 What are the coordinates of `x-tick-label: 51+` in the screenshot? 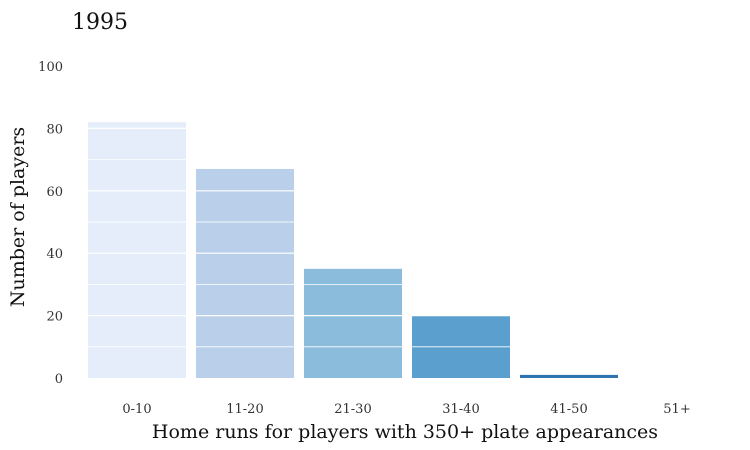 It's located at (676, 409).